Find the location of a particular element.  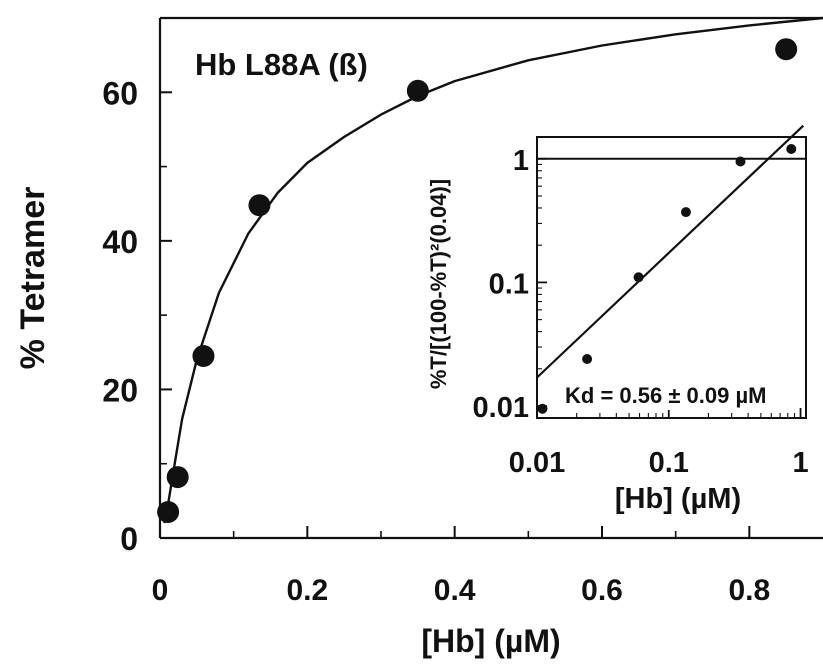

inset-fit-line is located at coordinates (670, 251).